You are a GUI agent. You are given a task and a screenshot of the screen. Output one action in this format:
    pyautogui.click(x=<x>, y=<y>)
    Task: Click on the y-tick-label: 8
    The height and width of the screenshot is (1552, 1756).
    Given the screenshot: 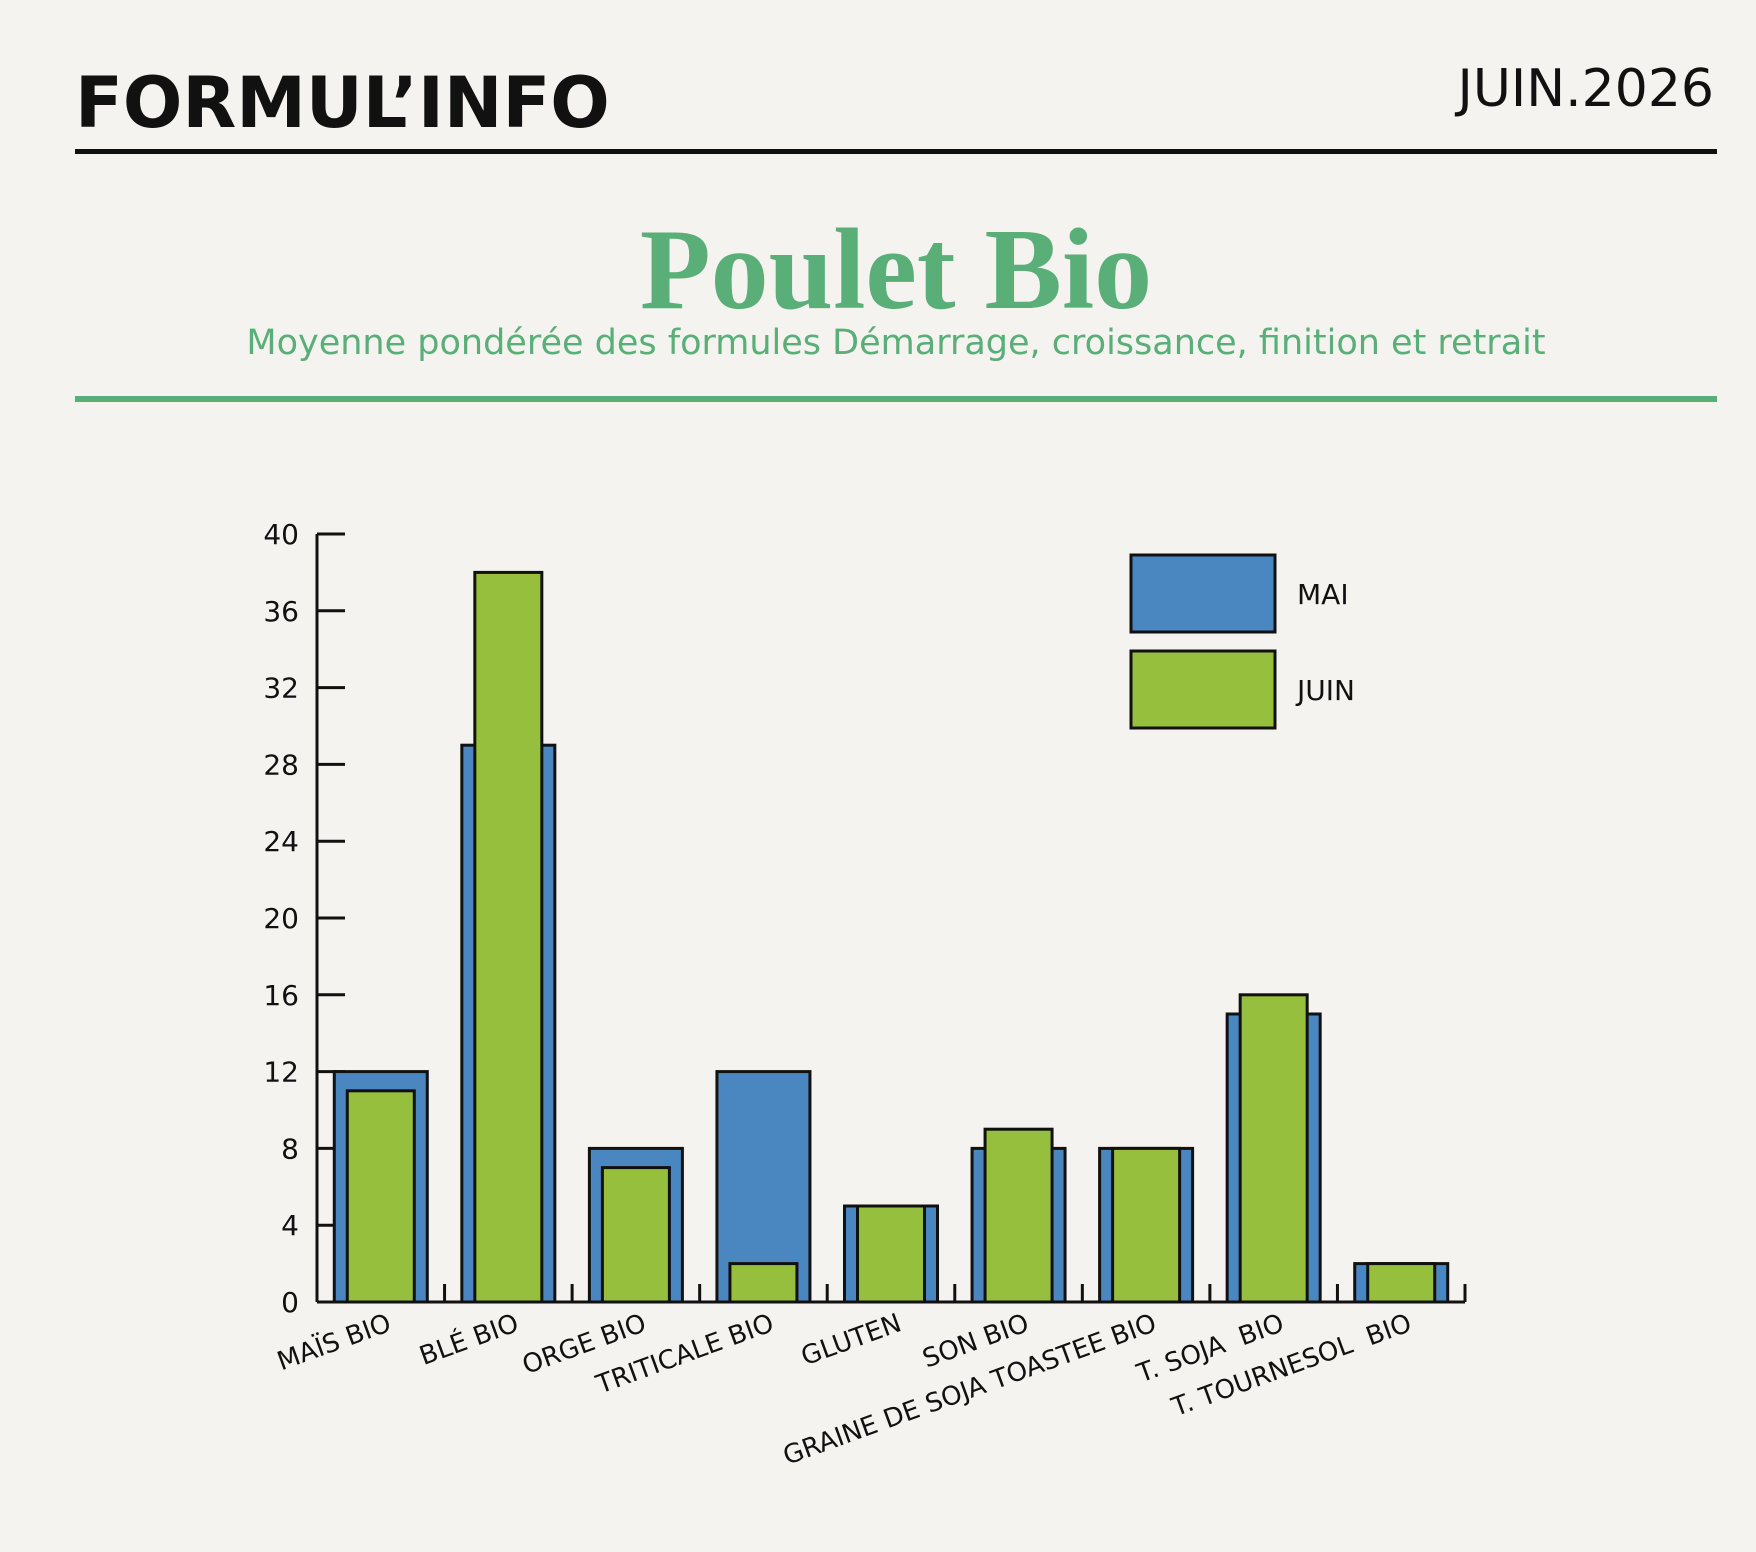 What is the action you would take?
    pyautogui.click(x=290, y=1148)
    